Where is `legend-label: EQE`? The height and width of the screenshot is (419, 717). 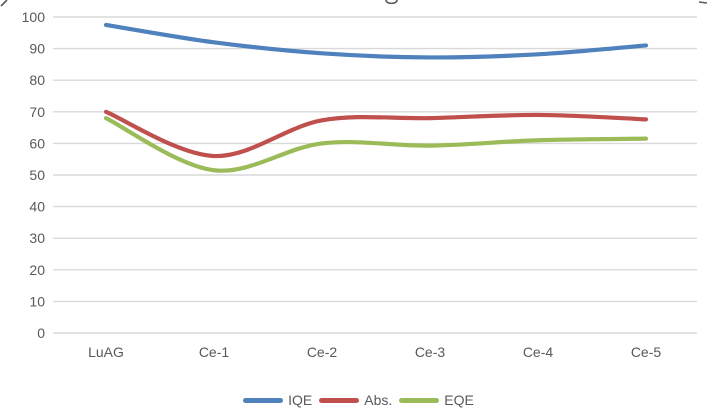 legend-label: EQE is located at coordinates (459, 400).